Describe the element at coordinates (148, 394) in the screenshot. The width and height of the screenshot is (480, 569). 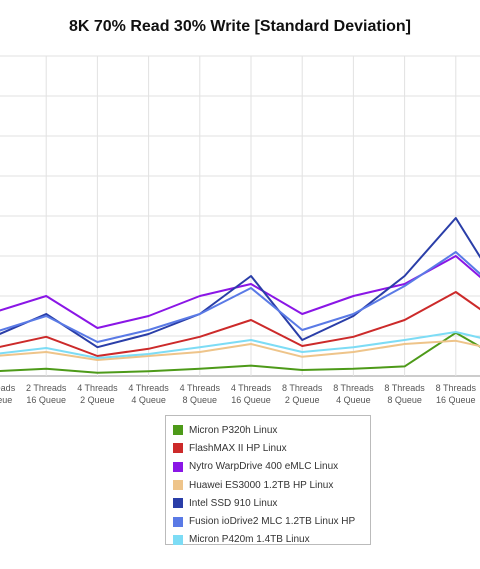
I see `x-tick-label: 4 Threads 4 Queue` at that location.